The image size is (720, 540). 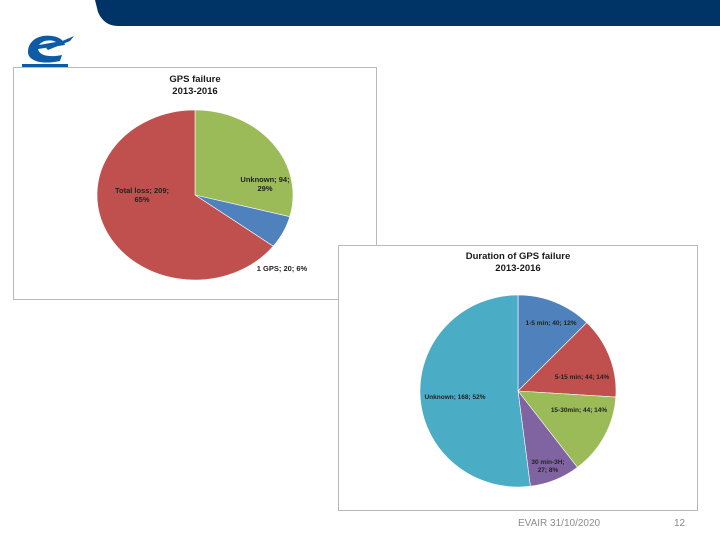 I want to click on data-label-5-15-min: 5-15 min; 44; 14%, so click(x=582, y=377).